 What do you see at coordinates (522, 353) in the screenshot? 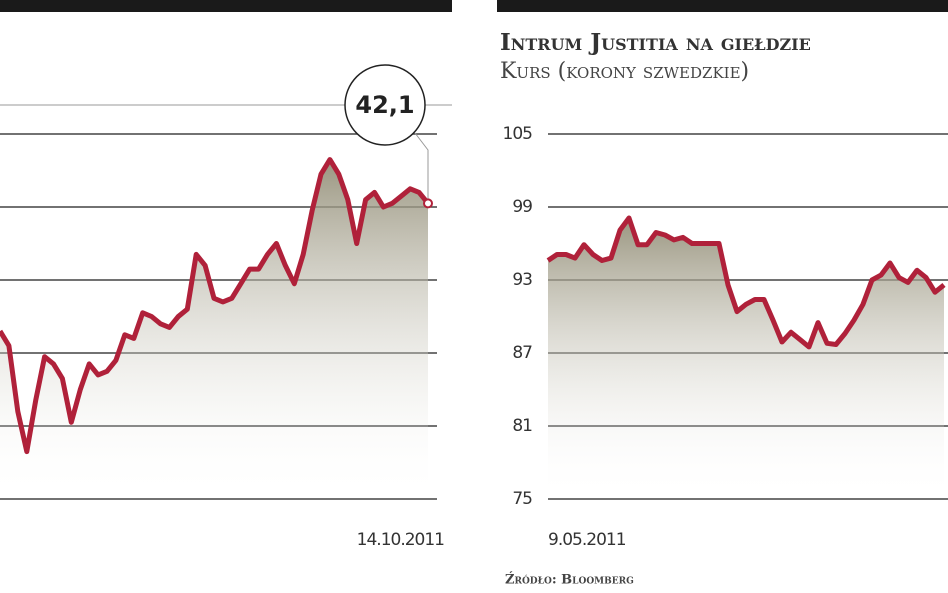
I see `y-tick-label: 87` at bounding box center [522, 353].